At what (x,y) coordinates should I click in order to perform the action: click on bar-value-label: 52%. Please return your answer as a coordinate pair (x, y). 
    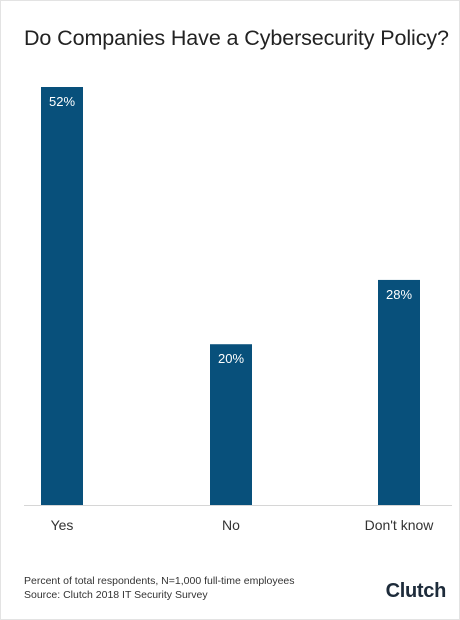
    Looking at the image, I should click on (62, 101).